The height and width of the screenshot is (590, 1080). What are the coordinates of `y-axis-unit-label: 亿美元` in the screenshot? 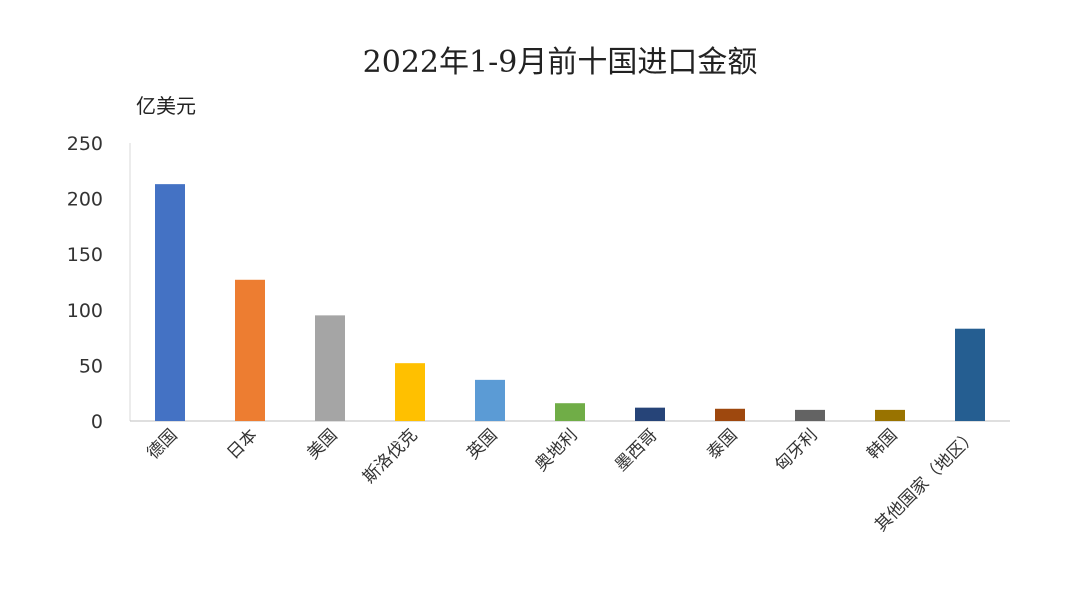 It's located at (166, 106).